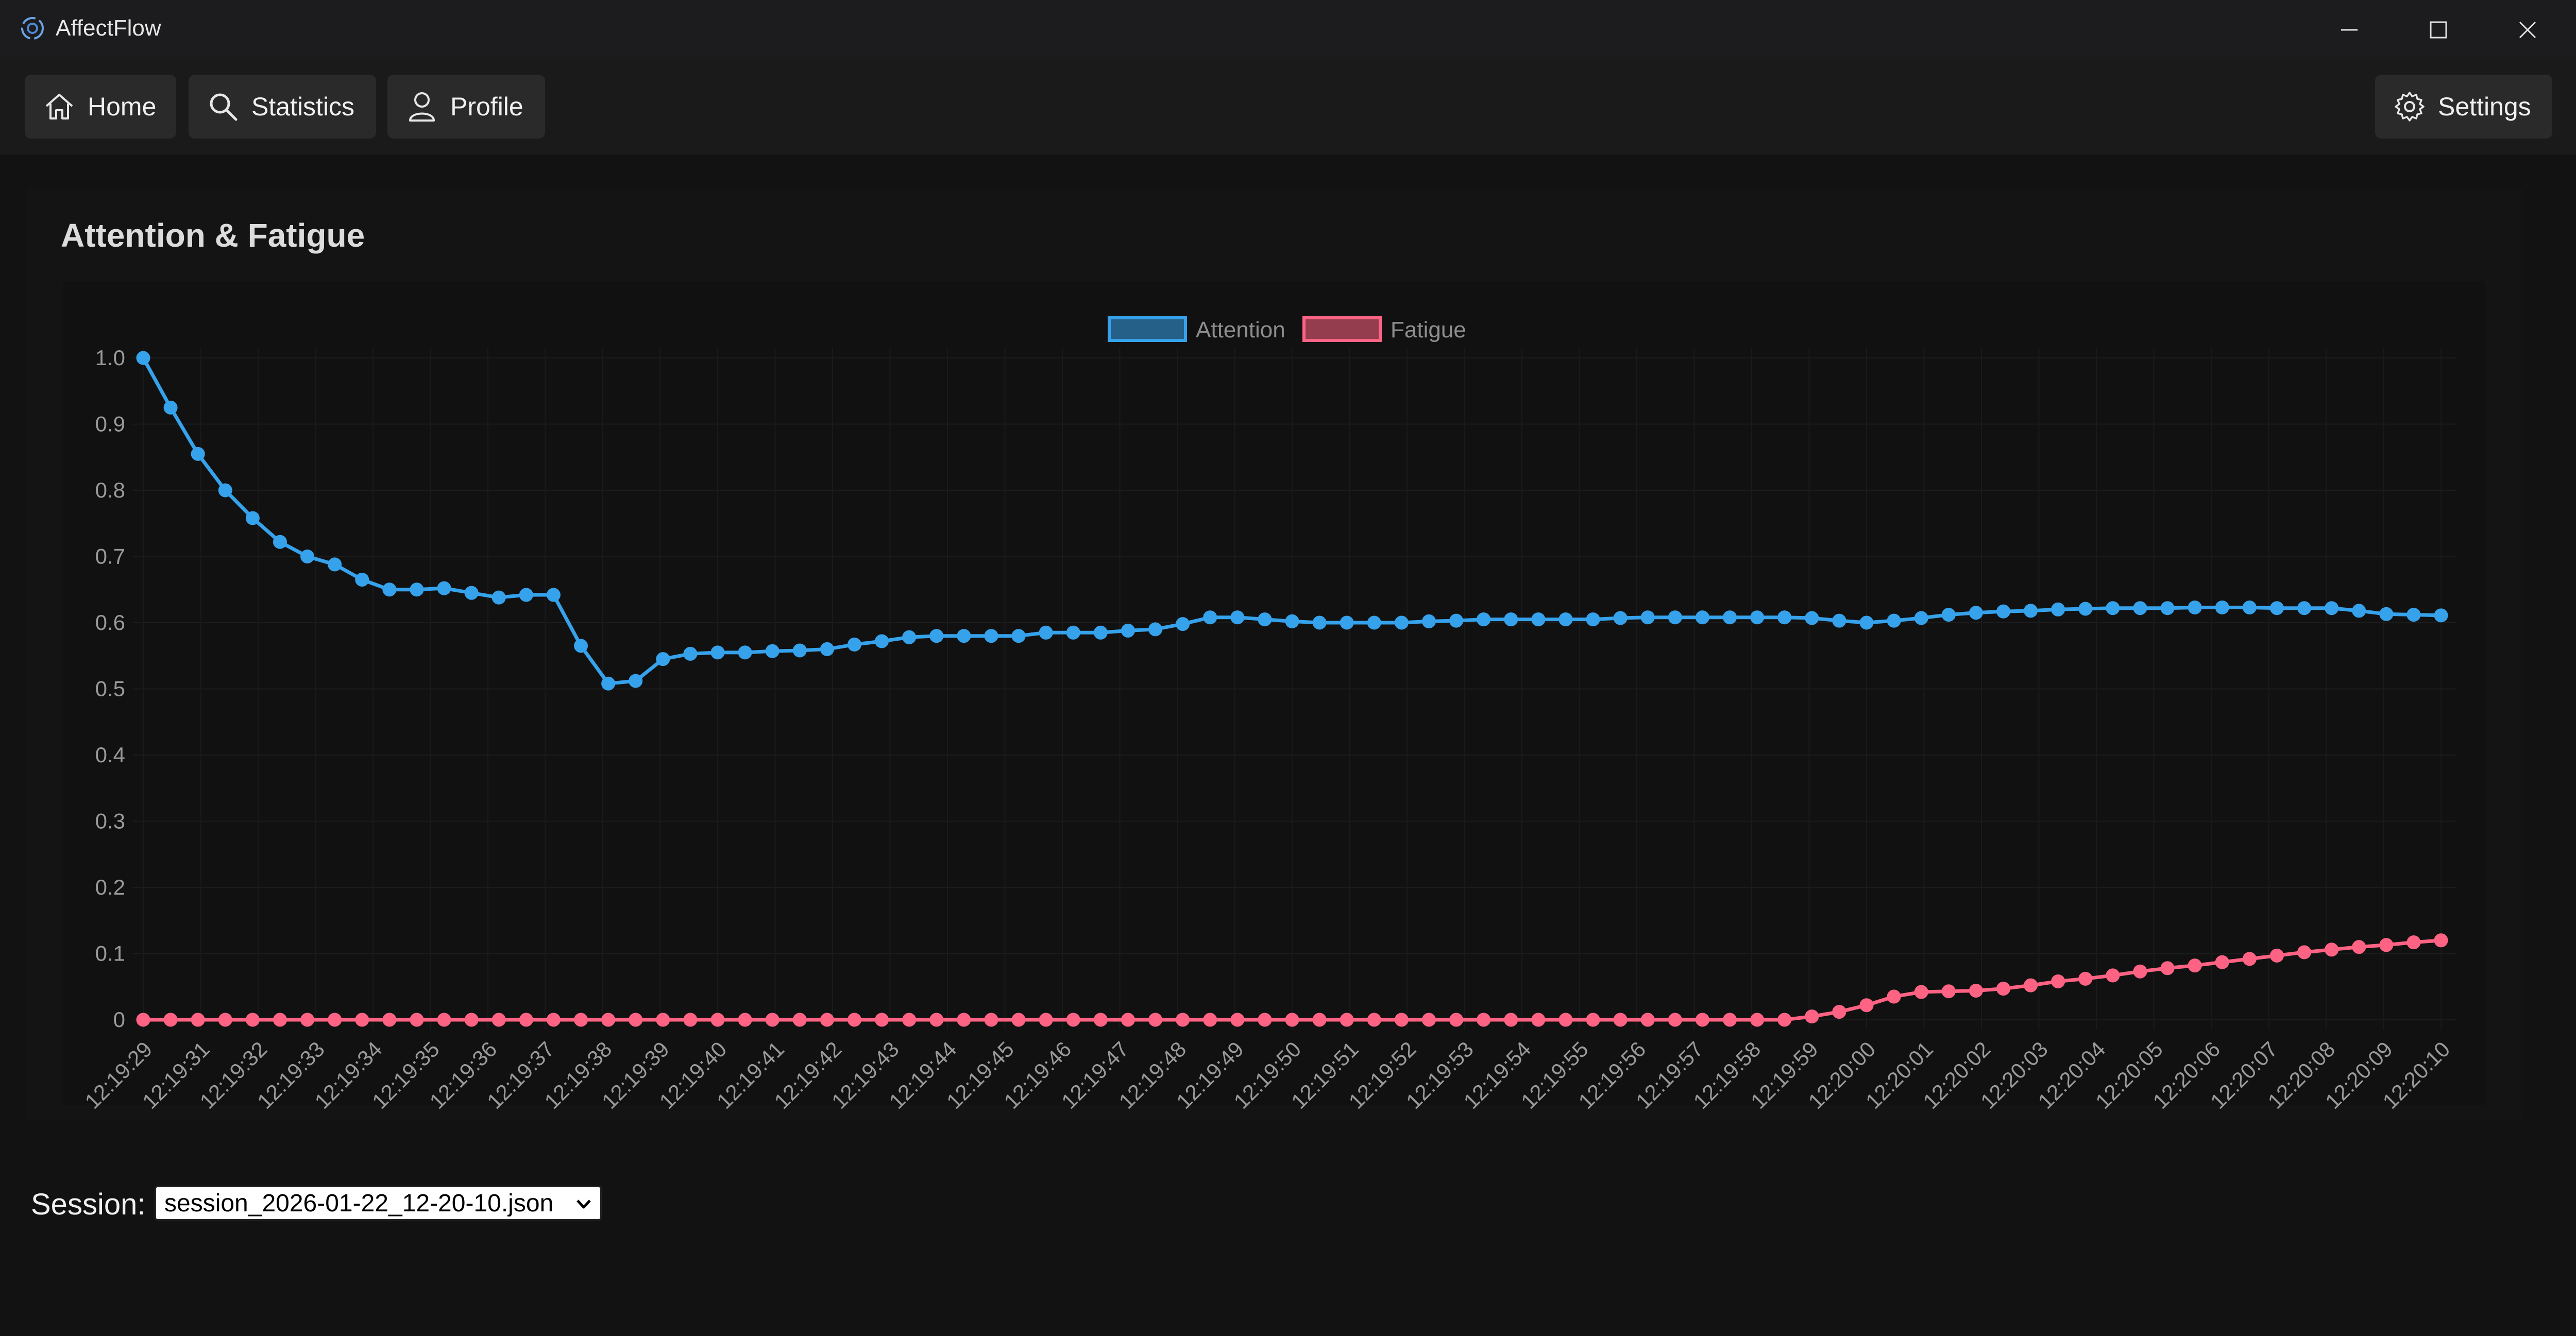  Describe the element at coordinates (1384, 329) in the screenshot. I see `legend-item-fatigue: Fatigue` at that location.